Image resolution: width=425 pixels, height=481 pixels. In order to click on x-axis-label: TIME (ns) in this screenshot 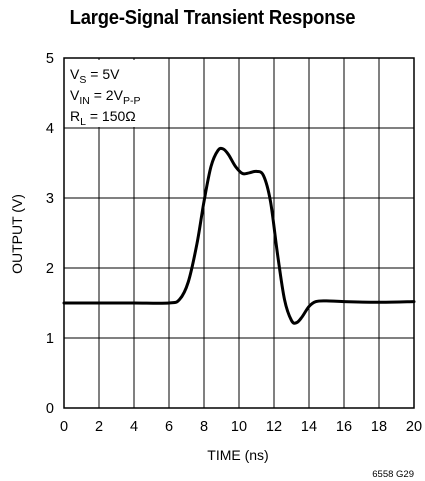, I will do `click(237, 455)`.